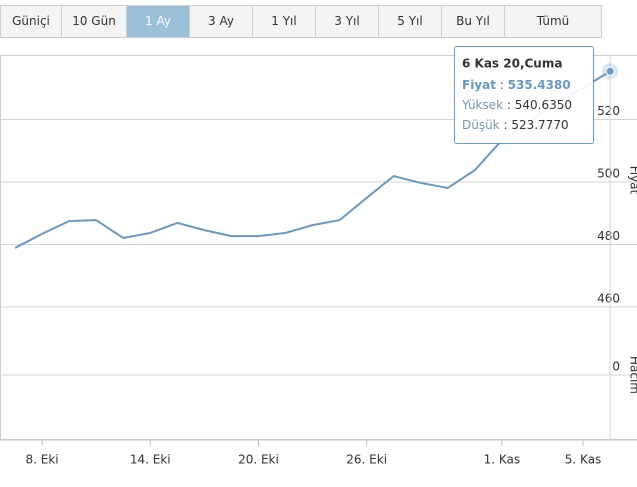 Image resolution: width=637 pixels, height=487 pixels. Describe the element at coordinates (512, 64) in the screenshot. I see `tooltip-title: 6 Kas 20,Cuma` at that location.